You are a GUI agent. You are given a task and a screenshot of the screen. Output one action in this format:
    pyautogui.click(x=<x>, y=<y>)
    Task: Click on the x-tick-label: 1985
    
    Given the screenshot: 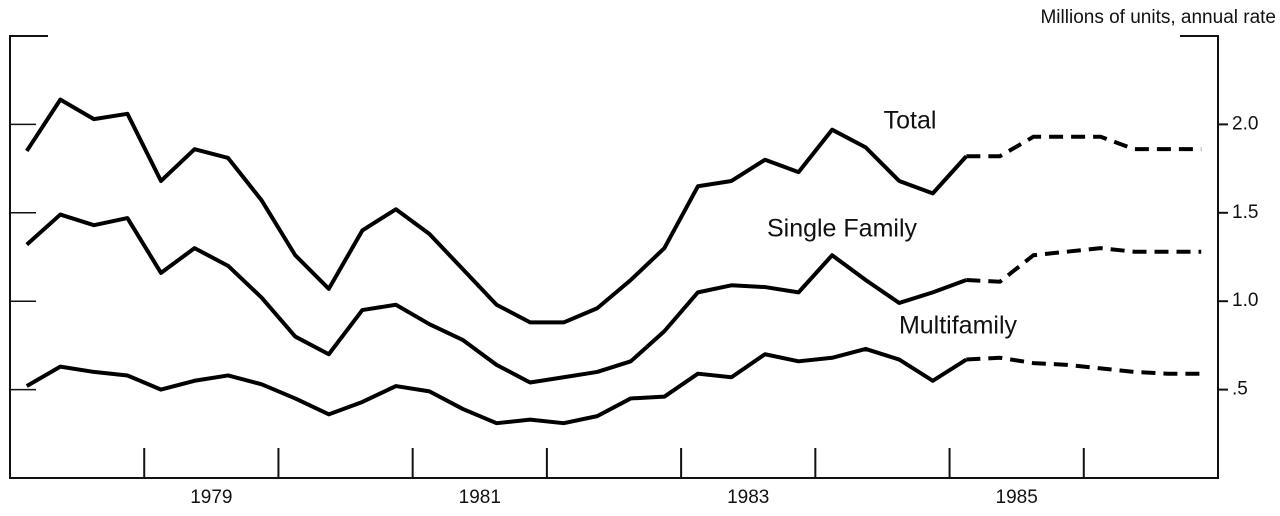 What is the action you would take?
    pyautogui.click(x=1017, y=497)
    